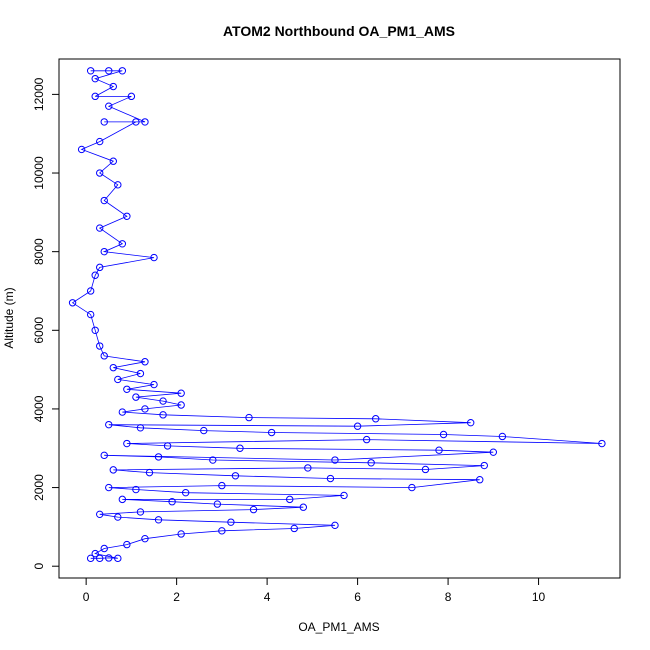 Image resolution: width=650 pixels, height=650 pixels. What do you see at coordinates (539, 597) in the screenshot?
I see `x-tick-label: 10` at bounding box center [539, 597].